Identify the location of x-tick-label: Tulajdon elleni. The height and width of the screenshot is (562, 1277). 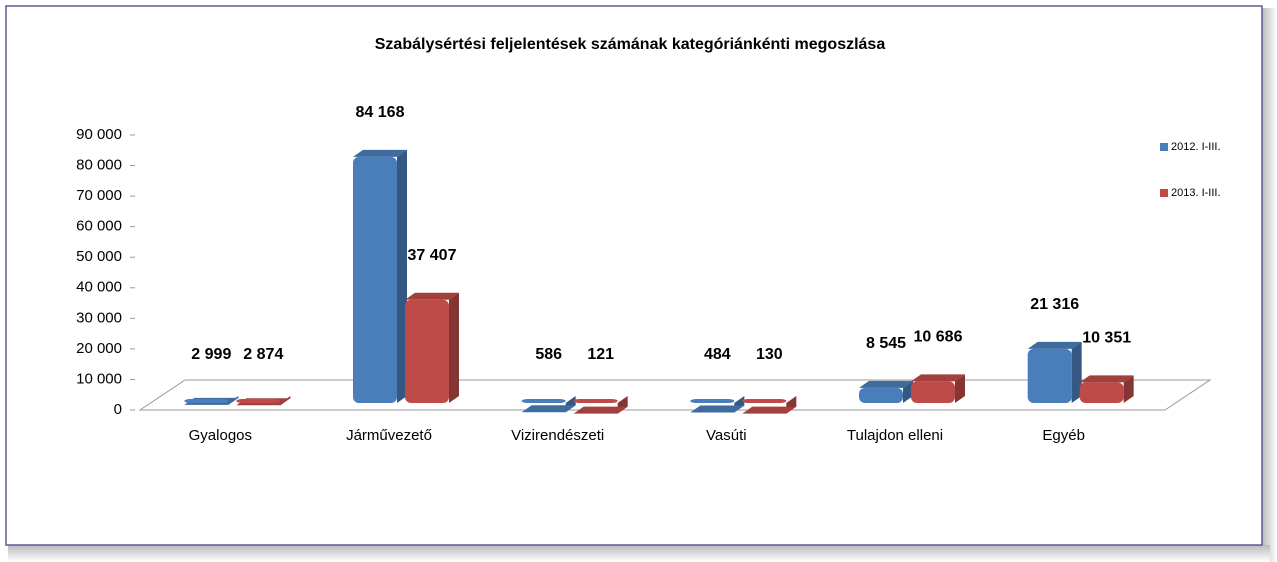
(895, 435).